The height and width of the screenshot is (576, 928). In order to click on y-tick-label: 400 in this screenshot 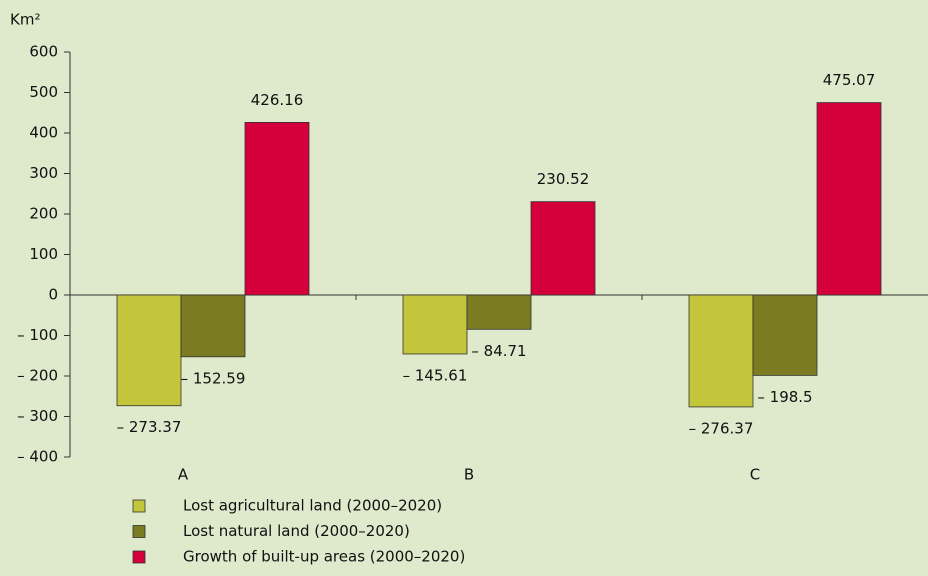, I will do `click(43, 133)`.